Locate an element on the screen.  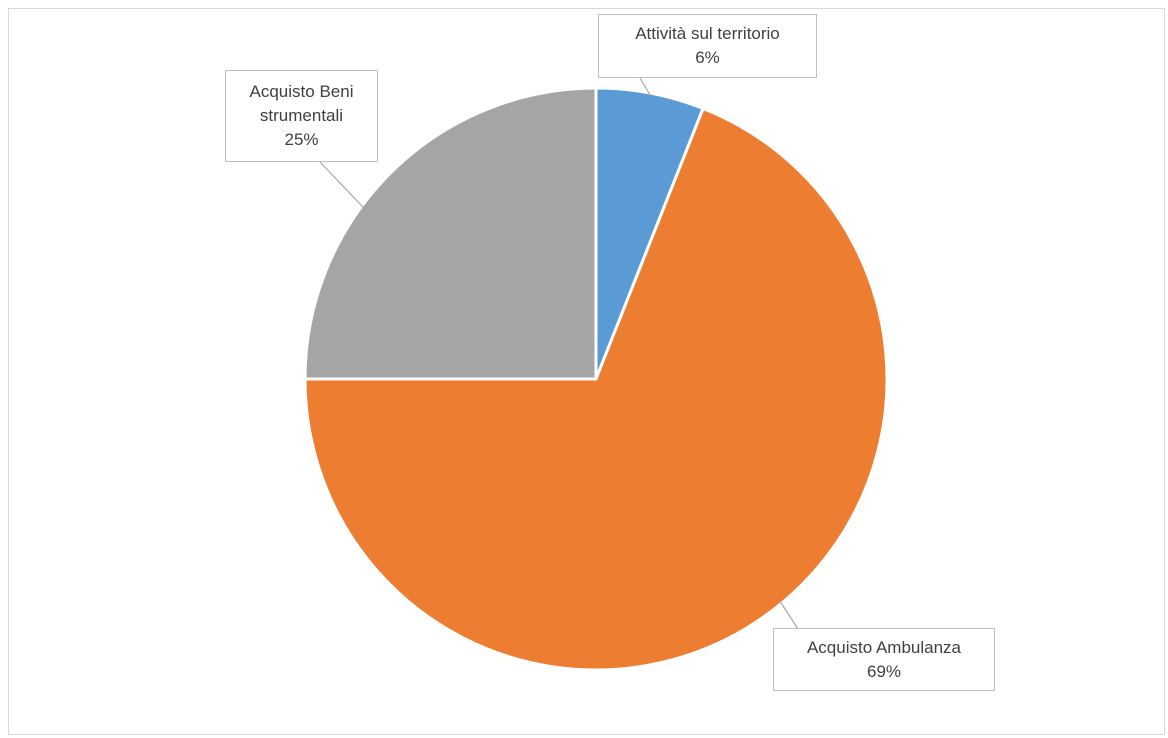
pie-slice is located at coordinates (450, 233).